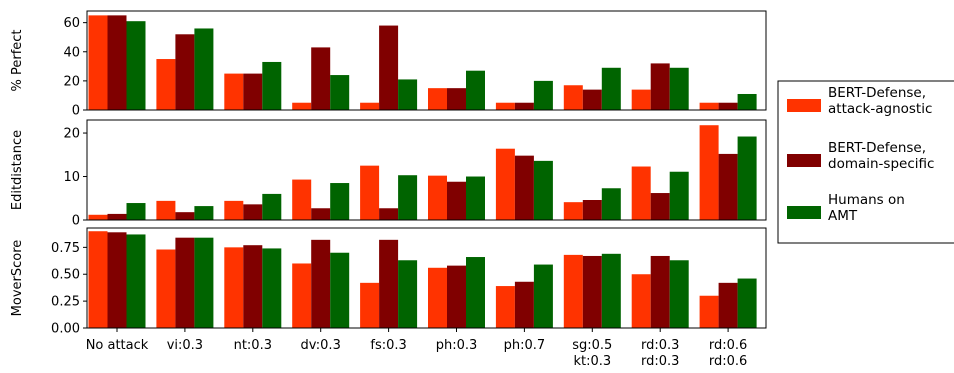  What do you see at coordinates (388, 345) in the screenshot?
I see `x-tick-label: fs:0.3` at bounding box center [388, 345].